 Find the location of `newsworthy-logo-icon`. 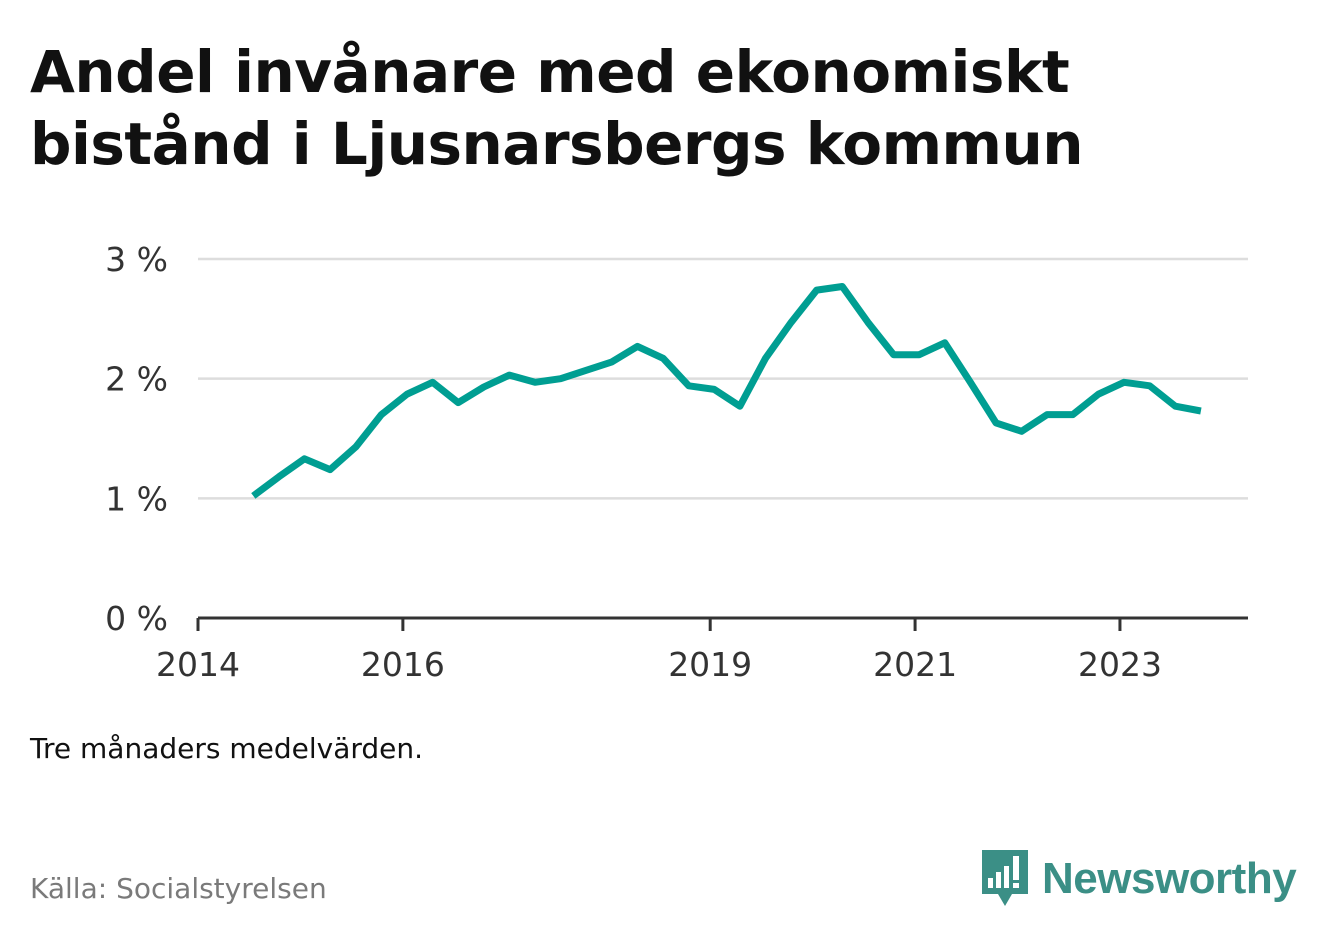

newsworthy-logo-icon is located at coordinates (1005, 878).